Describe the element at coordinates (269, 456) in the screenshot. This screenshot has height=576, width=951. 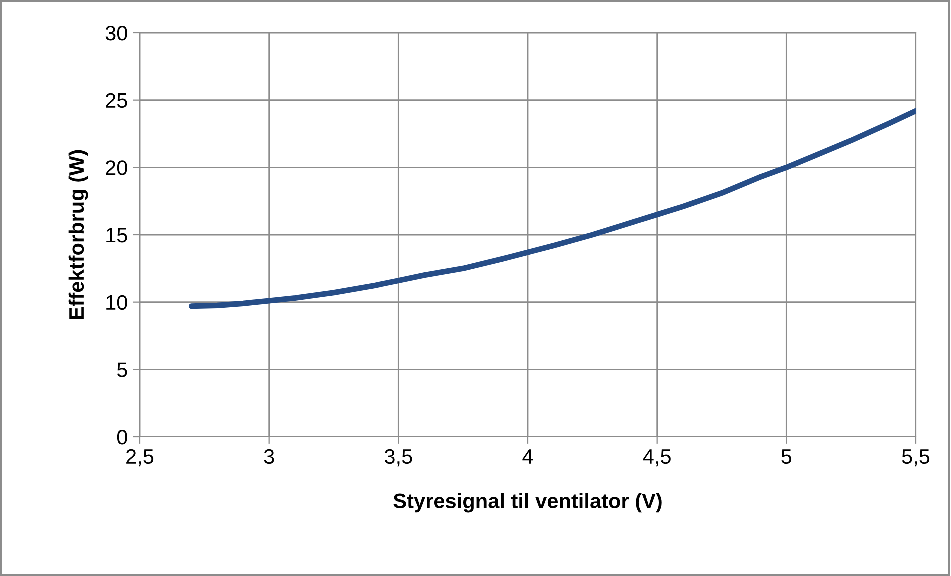
I see `x-tick-label: 3` at that location.